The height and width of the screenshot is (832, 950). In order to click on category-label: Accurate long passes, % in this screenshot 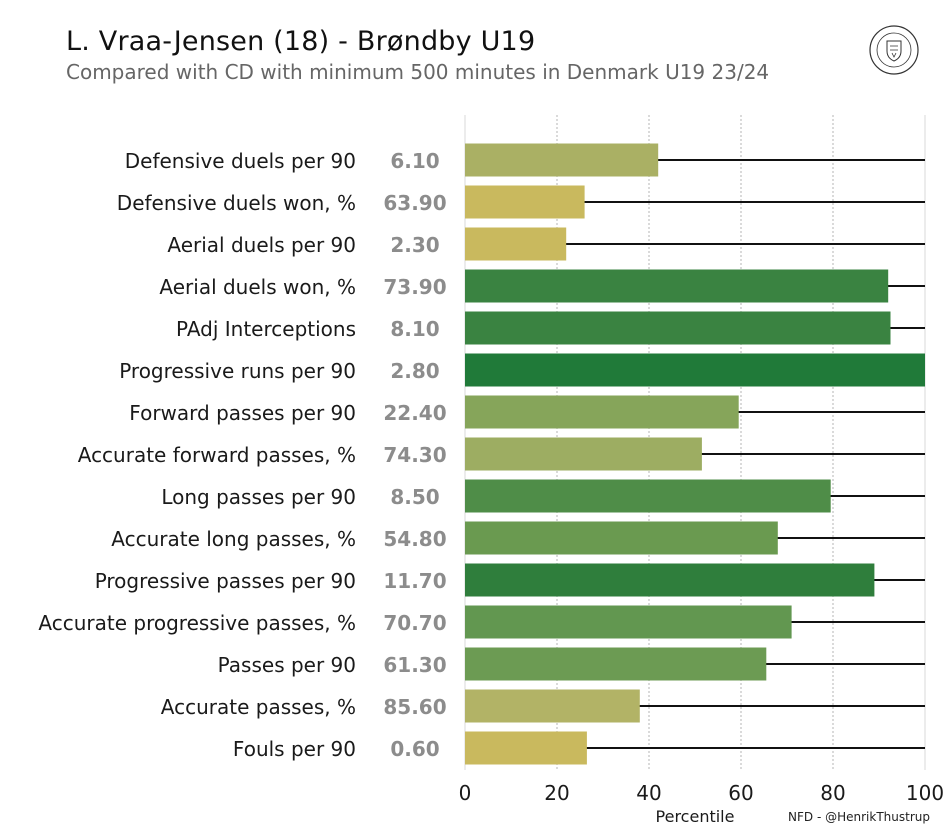, I will do `click(233, 539)`.